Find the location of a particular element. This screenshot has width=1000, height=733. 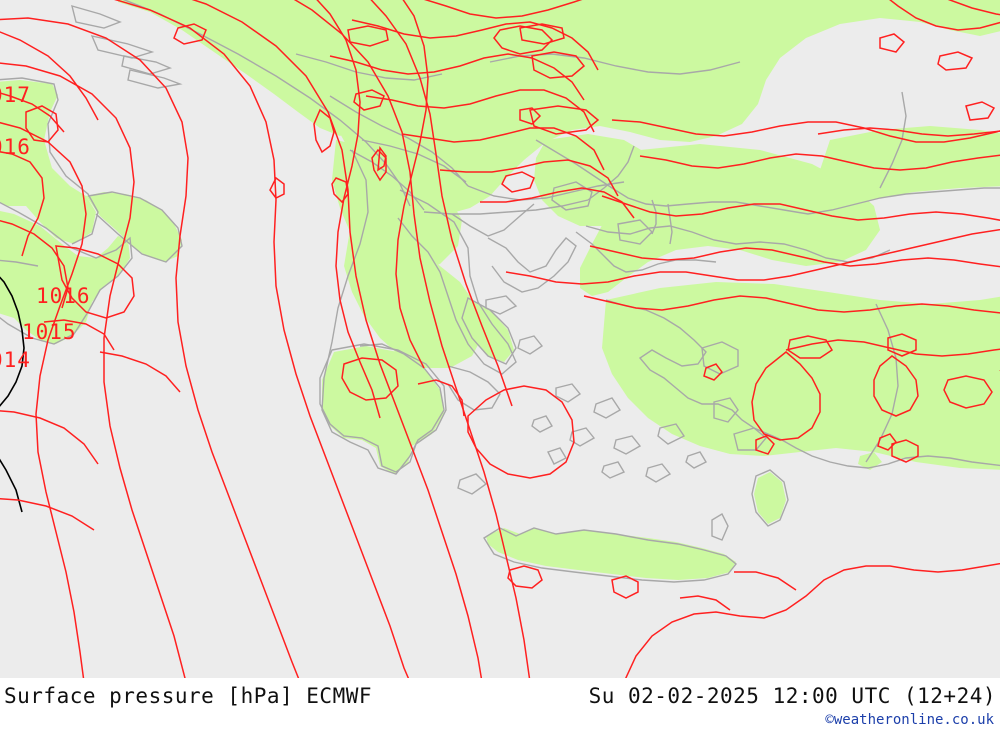

border-bulgaria-north is located at coordinates (546, 191).